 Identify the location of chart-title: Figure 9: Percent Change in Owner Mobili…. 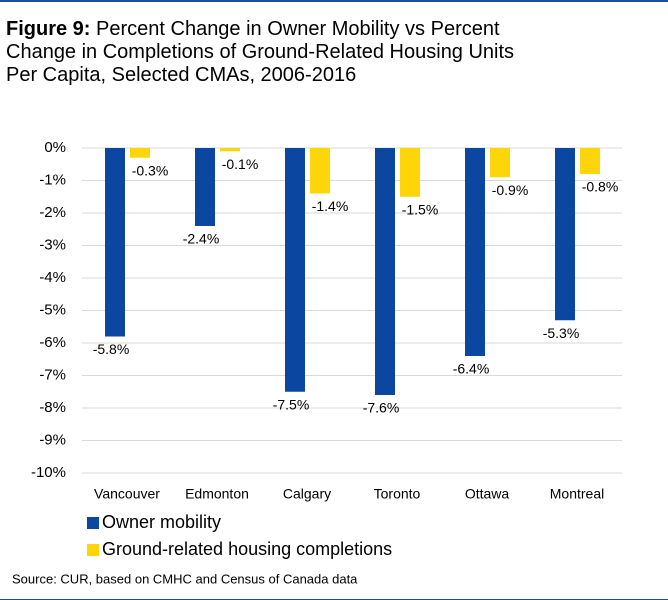
(271, 52).